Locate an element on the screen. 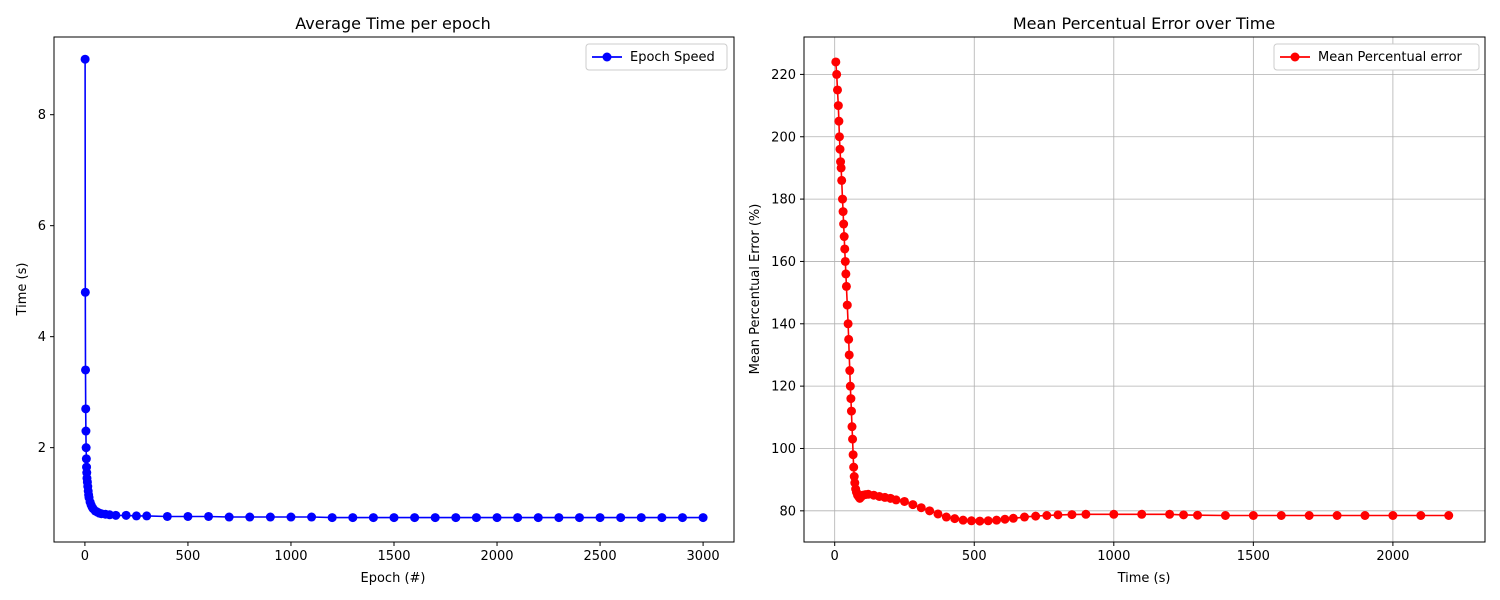 This screenshot has width=1500, height=600. x-tick-label: 1500 is located at coordinates (393, 556).